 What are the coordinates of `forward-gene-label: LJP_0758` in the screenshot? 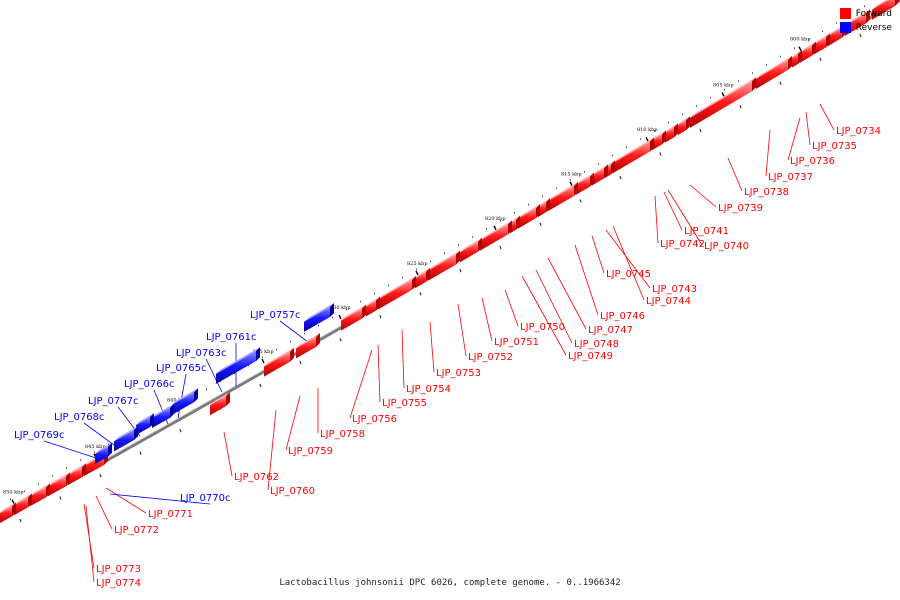 It's located at (342, 434).